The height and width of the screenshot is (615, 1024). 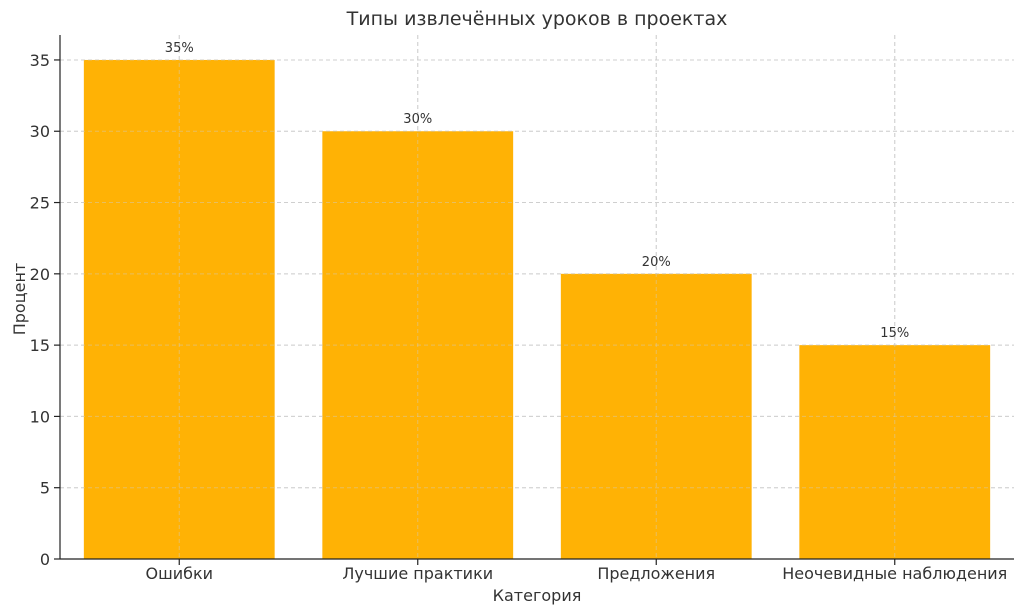 What do you see at coordinates (19, 299) in the screenshot?
I see `y-axis-label: Процент` at bounding box center [19, 299].